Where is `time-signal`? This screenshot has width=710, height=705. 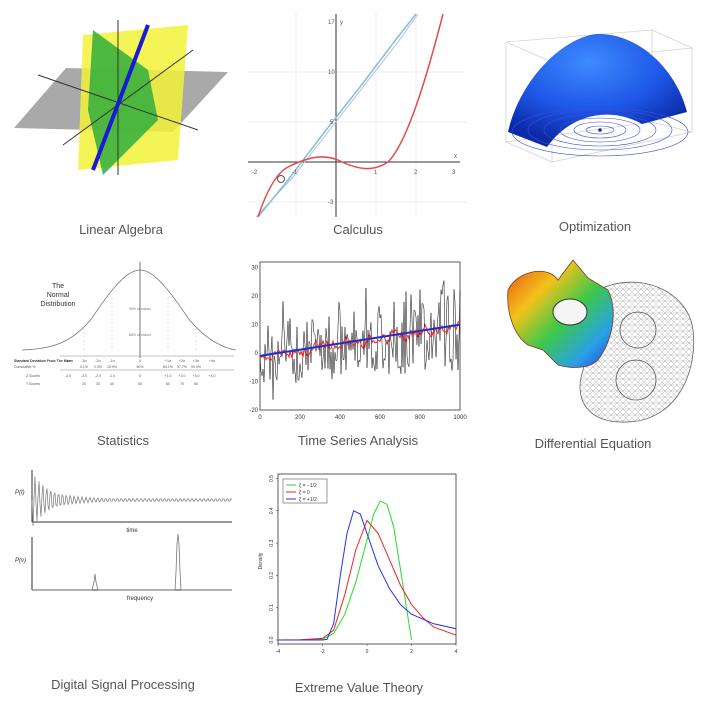 time-signal is located at coordinates (132, 501).